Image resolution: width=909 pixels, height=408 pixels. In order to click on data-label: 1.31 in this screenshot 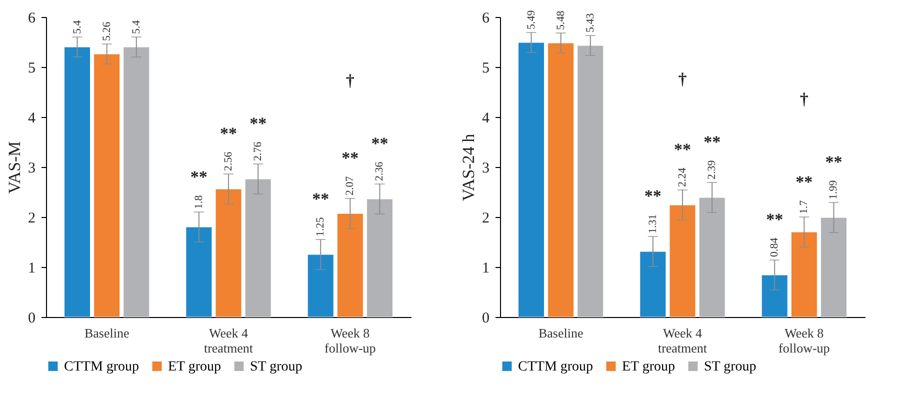, I will do `click(652, 224)`.